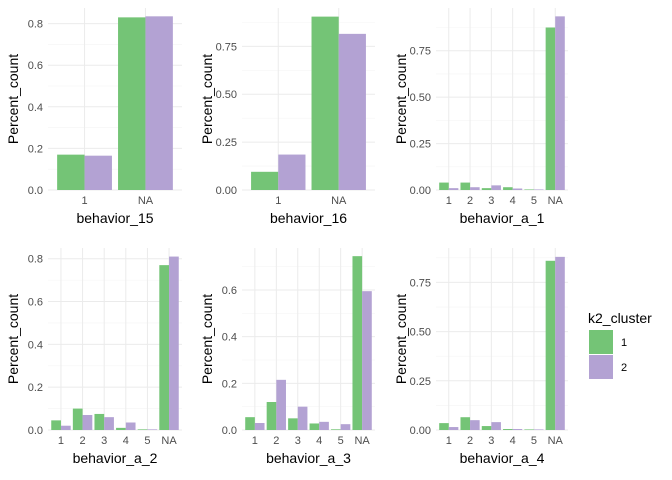 The height and width of the screenshot is (480, 672). What do you see at coordinates (502, 458) in the screenshot?
I see `x-axis-title: behavior_a_4` at bounding box center [502, 458].